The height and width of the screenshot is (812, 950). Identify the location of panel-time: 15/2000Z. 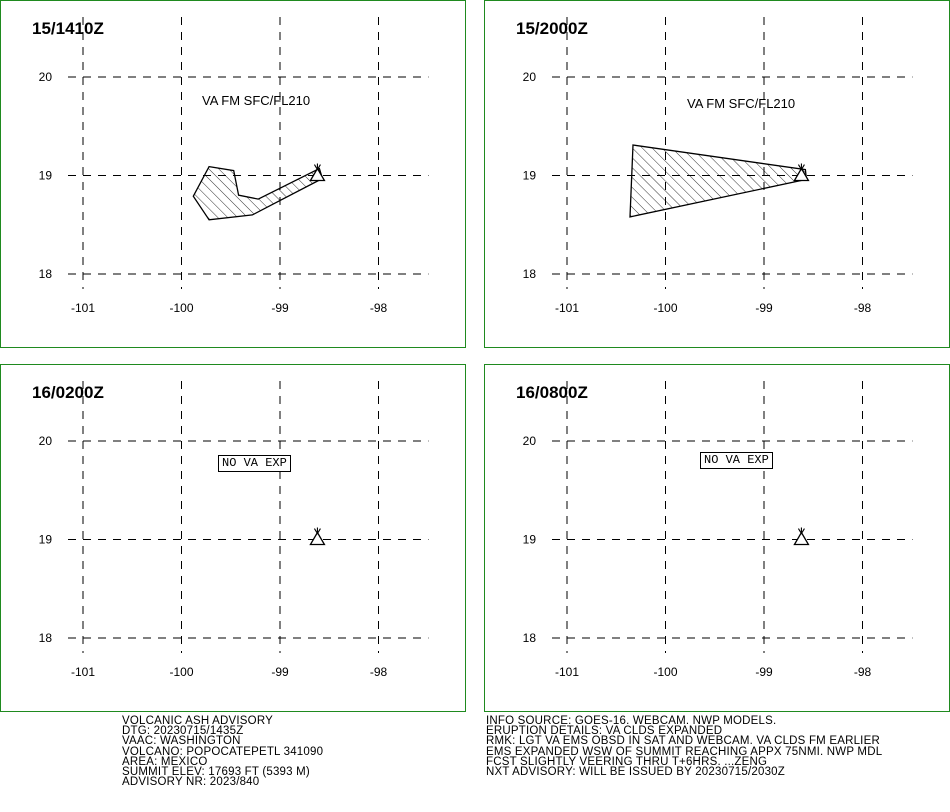
(552, 28).